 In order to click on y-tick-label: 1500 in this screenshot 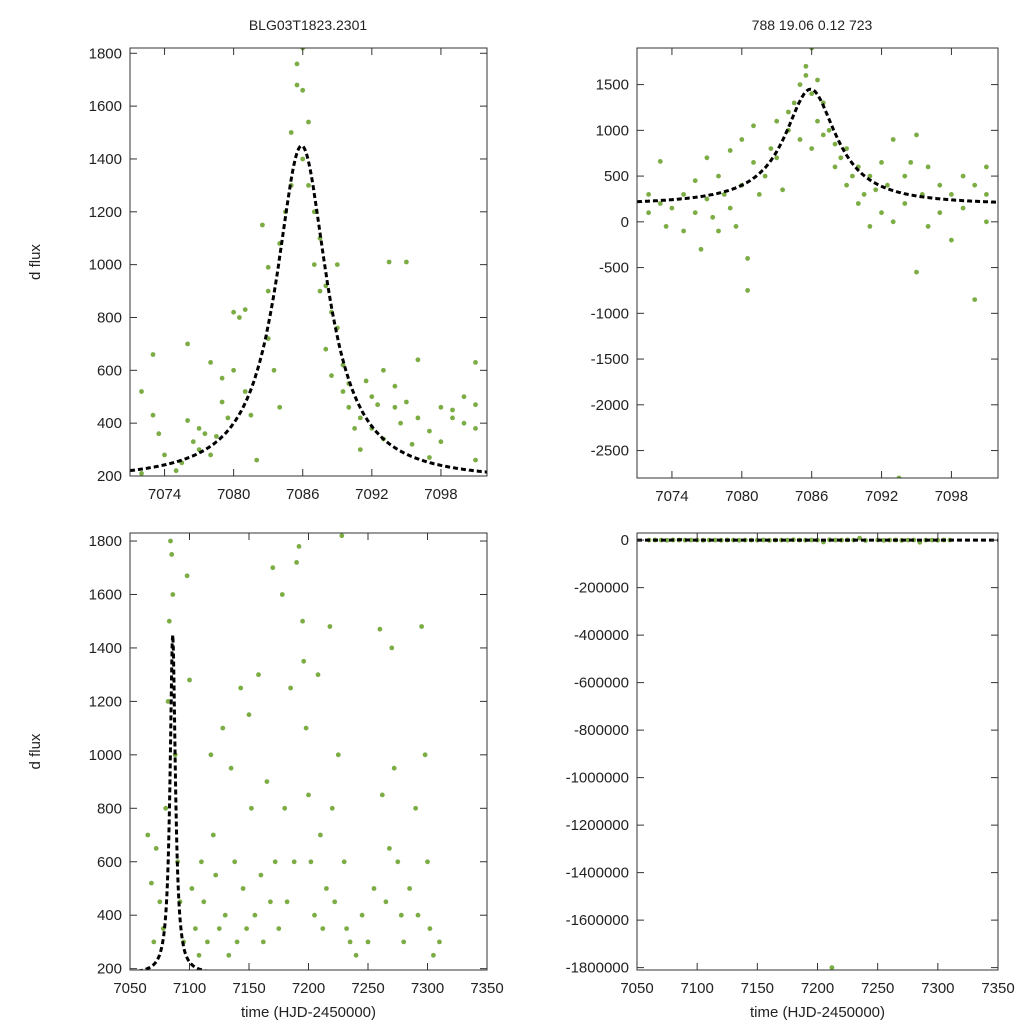, I will do `click(612, 85)`.